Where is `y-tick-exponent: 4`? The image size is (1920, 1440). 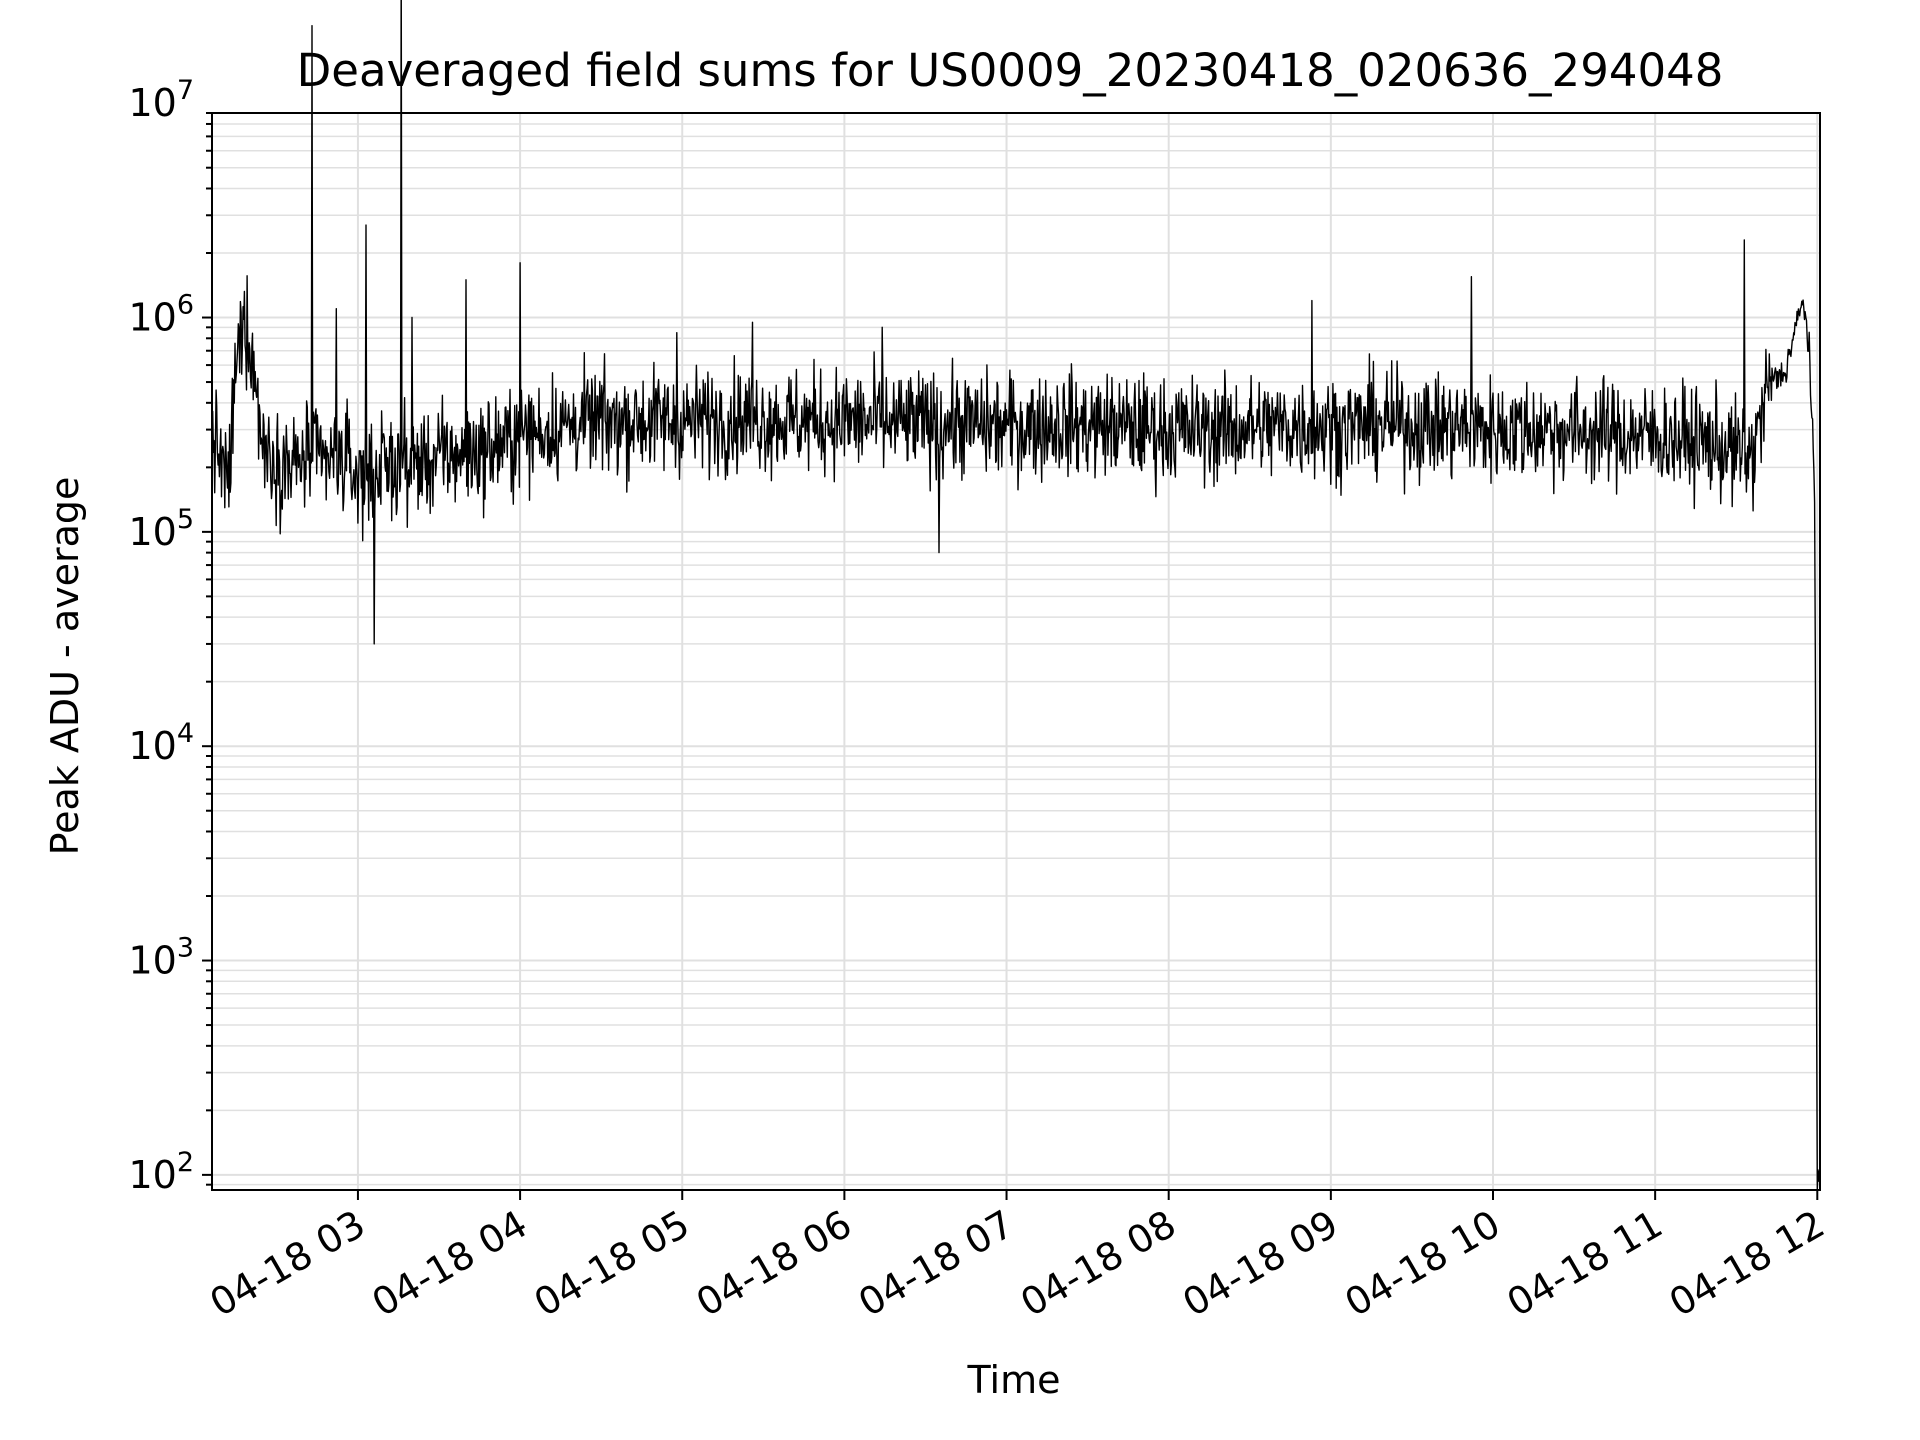
y-tick-exponent: 4 is located at coordinates (185, 733).